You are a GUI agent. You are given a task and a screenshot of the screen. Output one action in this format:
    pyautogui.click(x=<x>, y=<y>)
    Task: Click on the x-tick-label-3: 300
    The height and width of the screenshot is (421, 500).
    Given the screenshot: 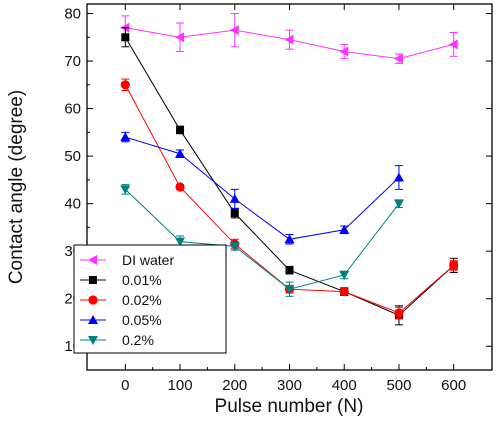 What is the action you would take?
    pyautogui.click(x=289, y=385)
    